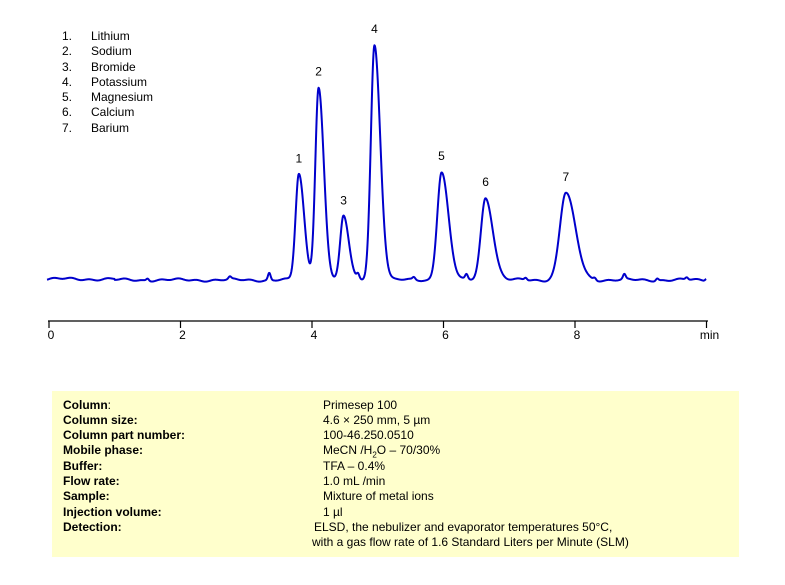  Describe the element at coordinates (92, 527) in the screenshot. I see `condition-label: Detection:` at that location.